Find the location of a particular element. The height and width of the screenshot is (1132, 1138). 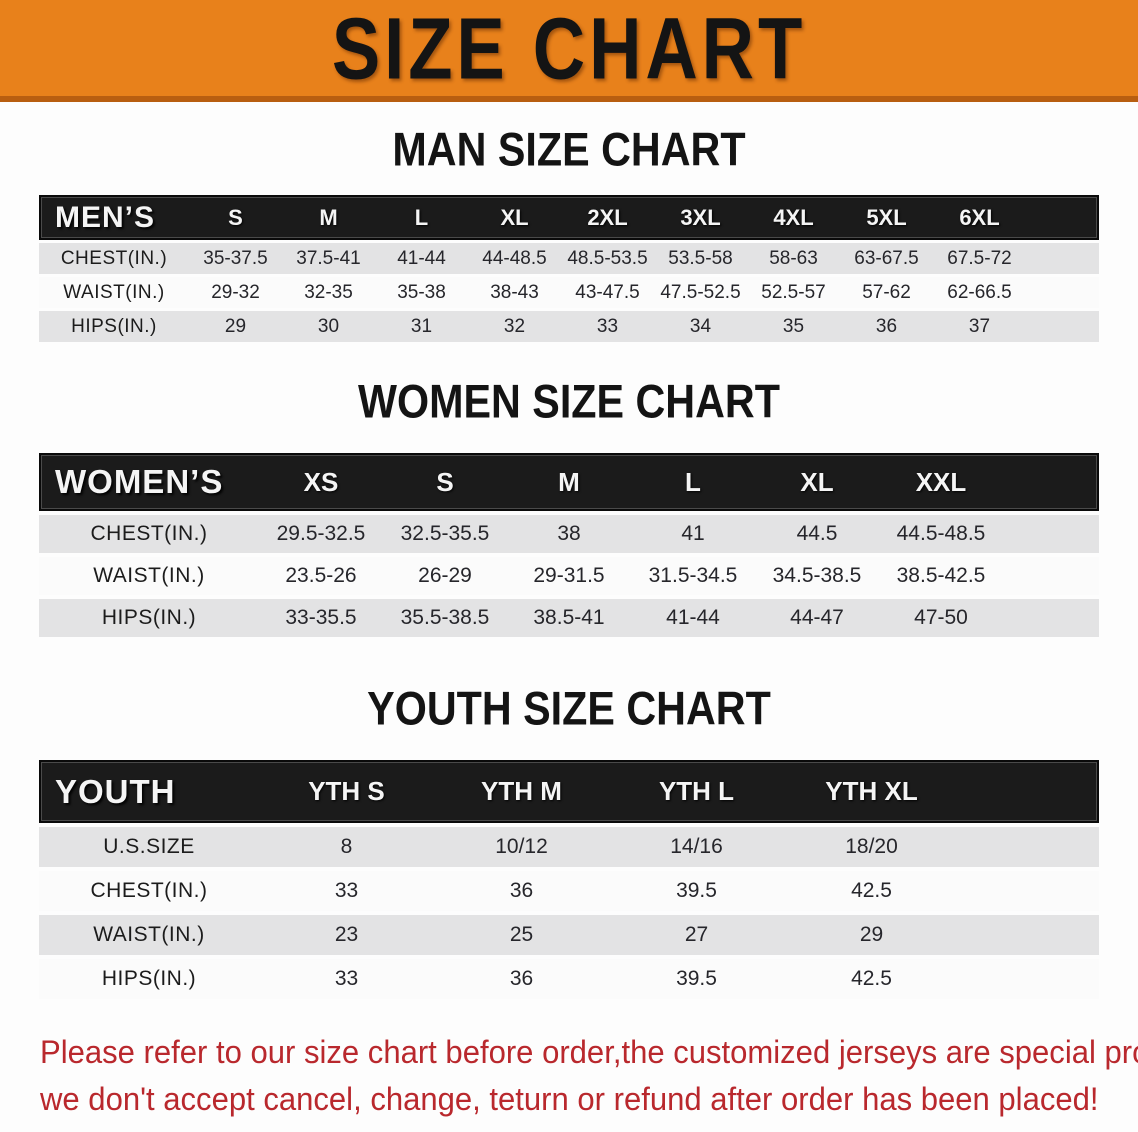

size-value-cell: 38.5-41 is located at coordinates (569, 617).